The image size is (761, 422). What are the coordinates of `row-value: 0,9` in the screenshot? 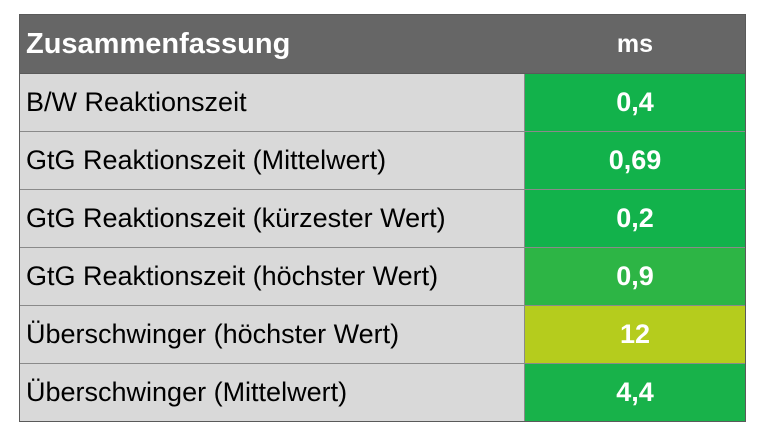 It's located at (635, 276).